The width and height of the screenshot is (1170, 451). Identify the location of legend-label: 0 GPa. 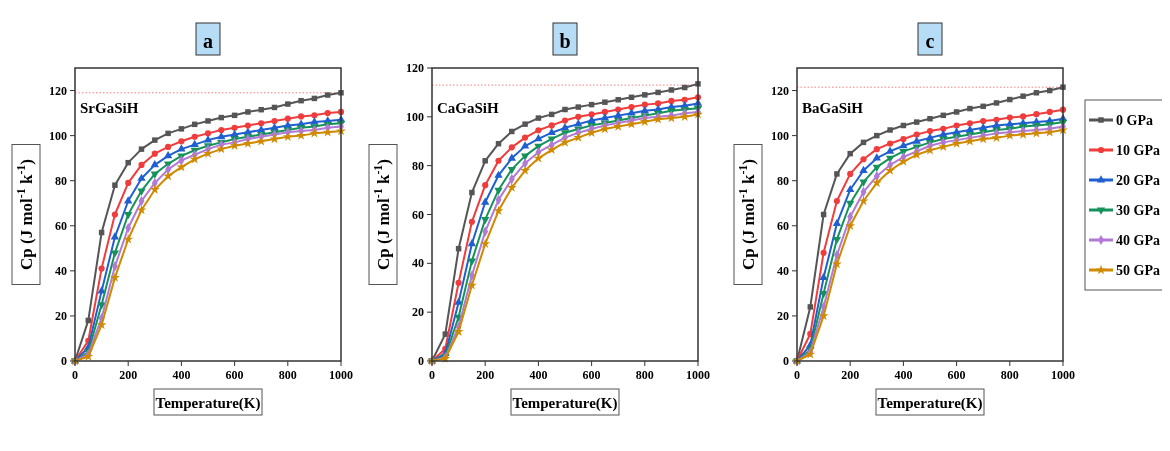
(1134, 120).